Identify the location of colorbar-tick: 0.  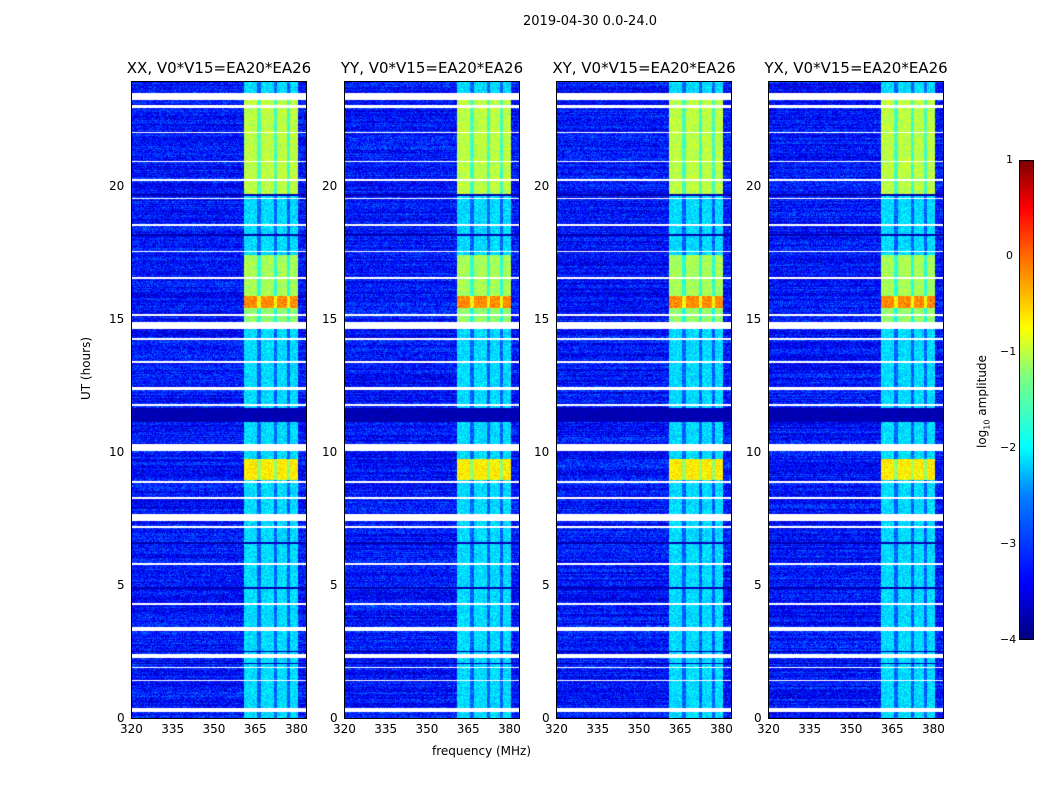
(1009, 255).